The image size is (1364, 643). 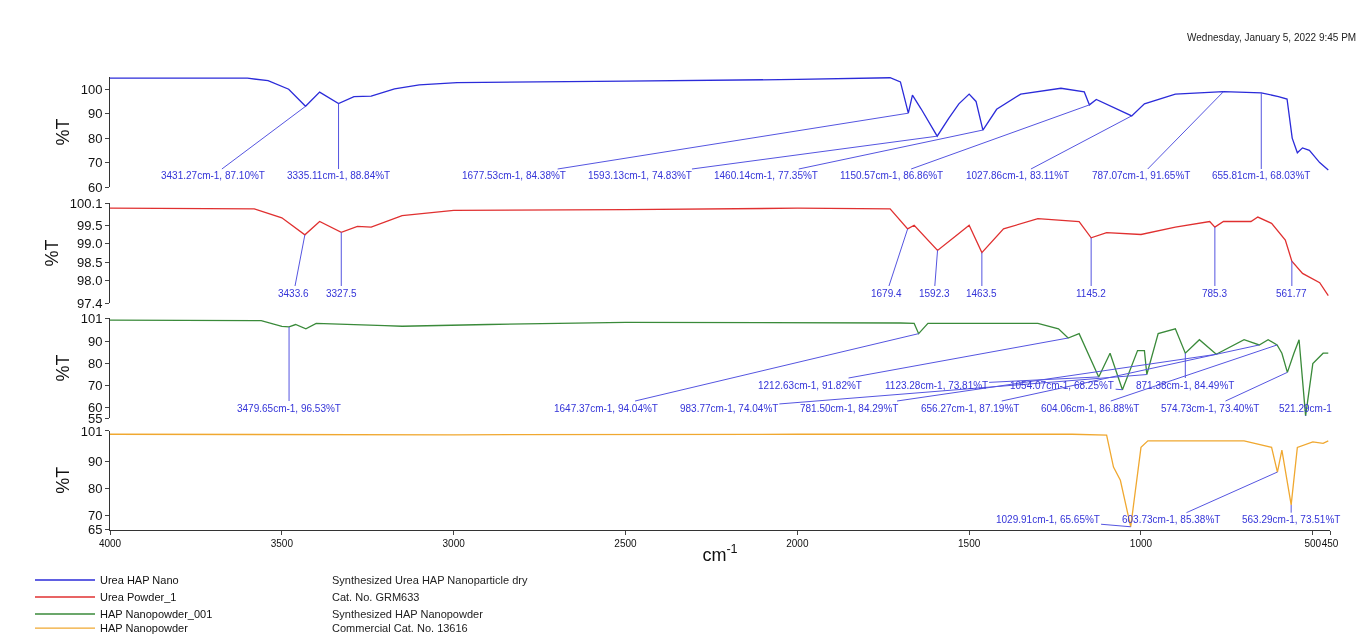 What do you see at coordinates (982, 293) in the screenshot?
I see `annotation: 1463.5` at bounding box center [982, 293].